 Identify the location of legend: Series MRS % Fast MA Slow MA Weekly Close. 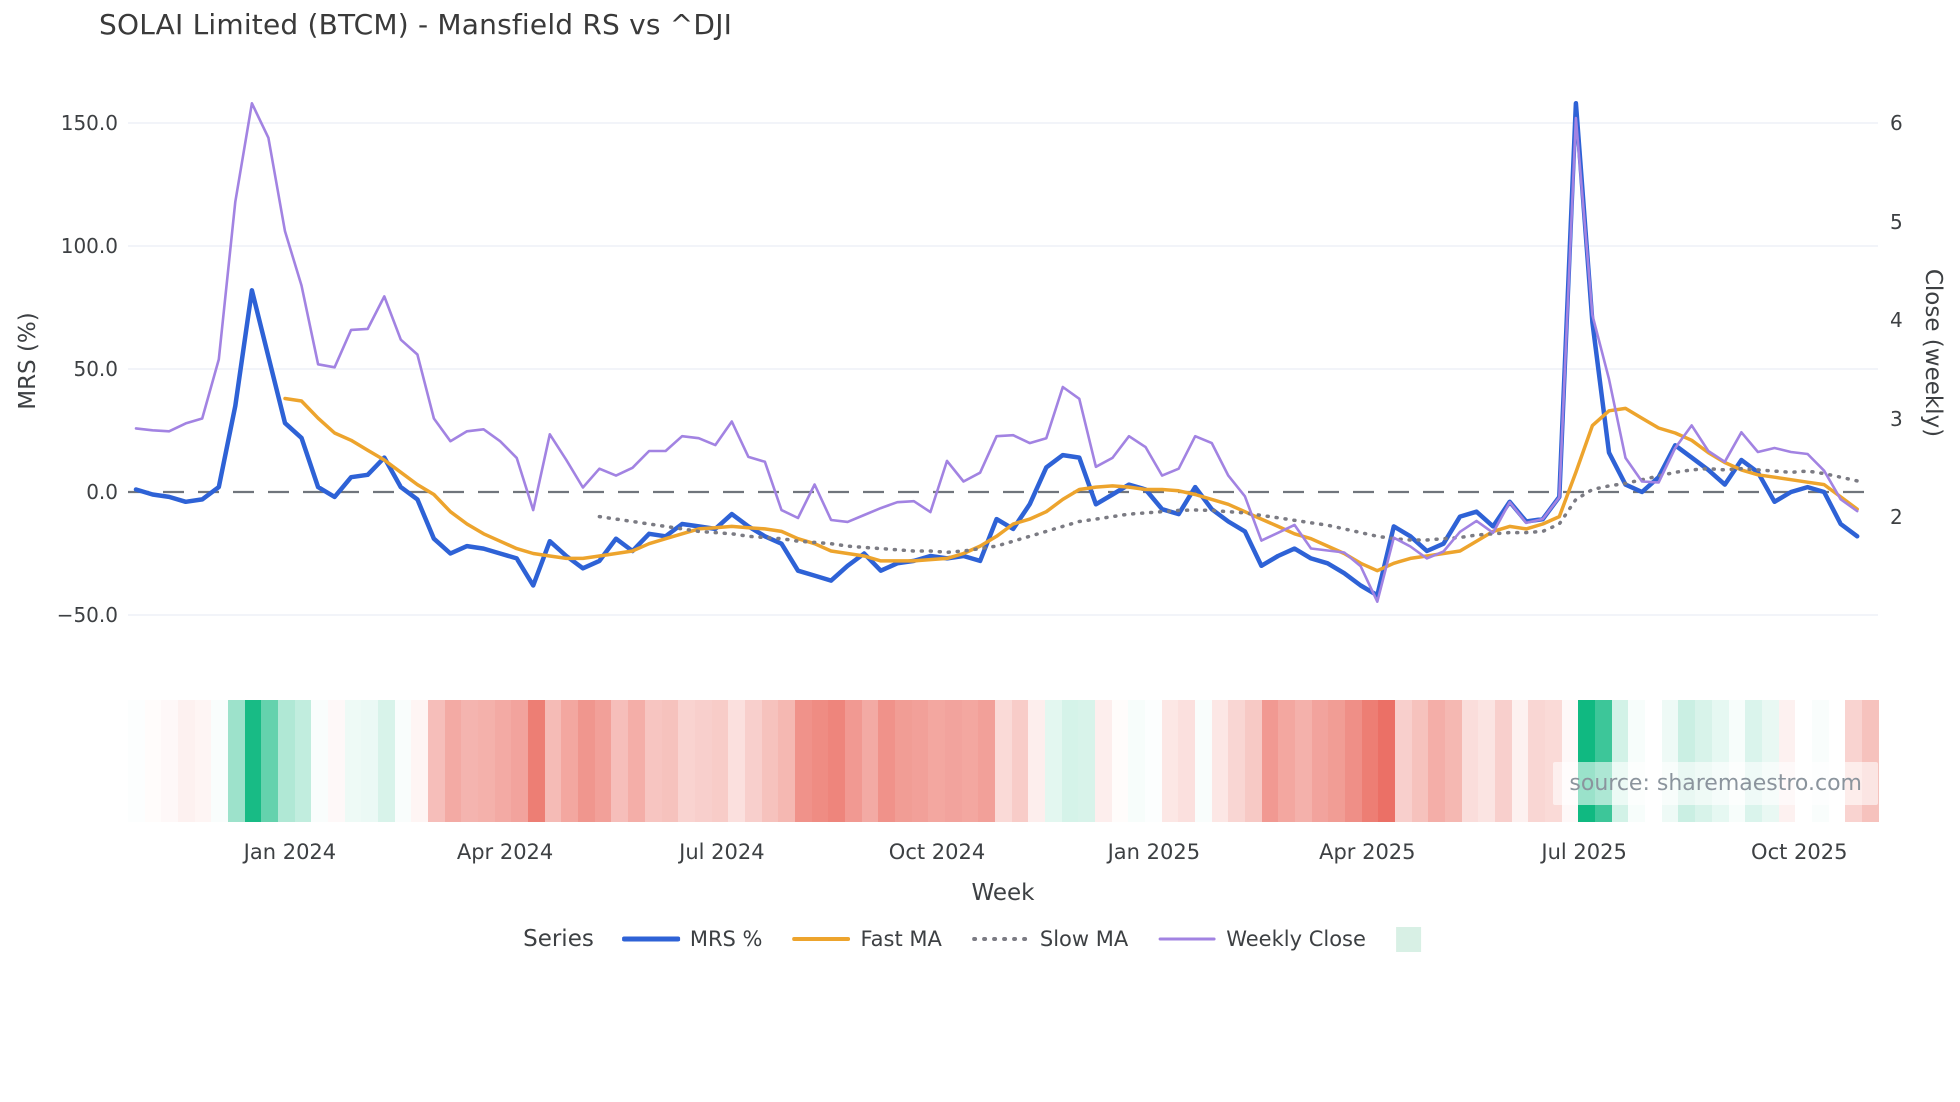
(980, 939).